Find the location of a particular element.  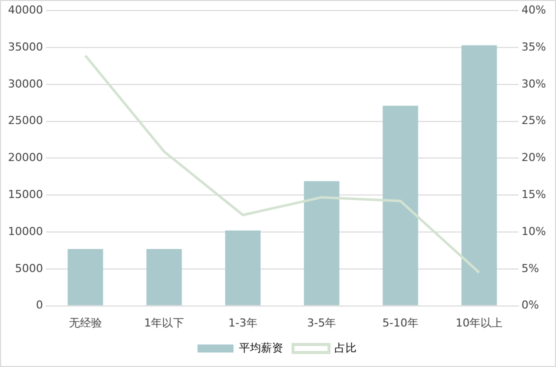

y-tick-label: 15000 is located at coordinates (25, 194).